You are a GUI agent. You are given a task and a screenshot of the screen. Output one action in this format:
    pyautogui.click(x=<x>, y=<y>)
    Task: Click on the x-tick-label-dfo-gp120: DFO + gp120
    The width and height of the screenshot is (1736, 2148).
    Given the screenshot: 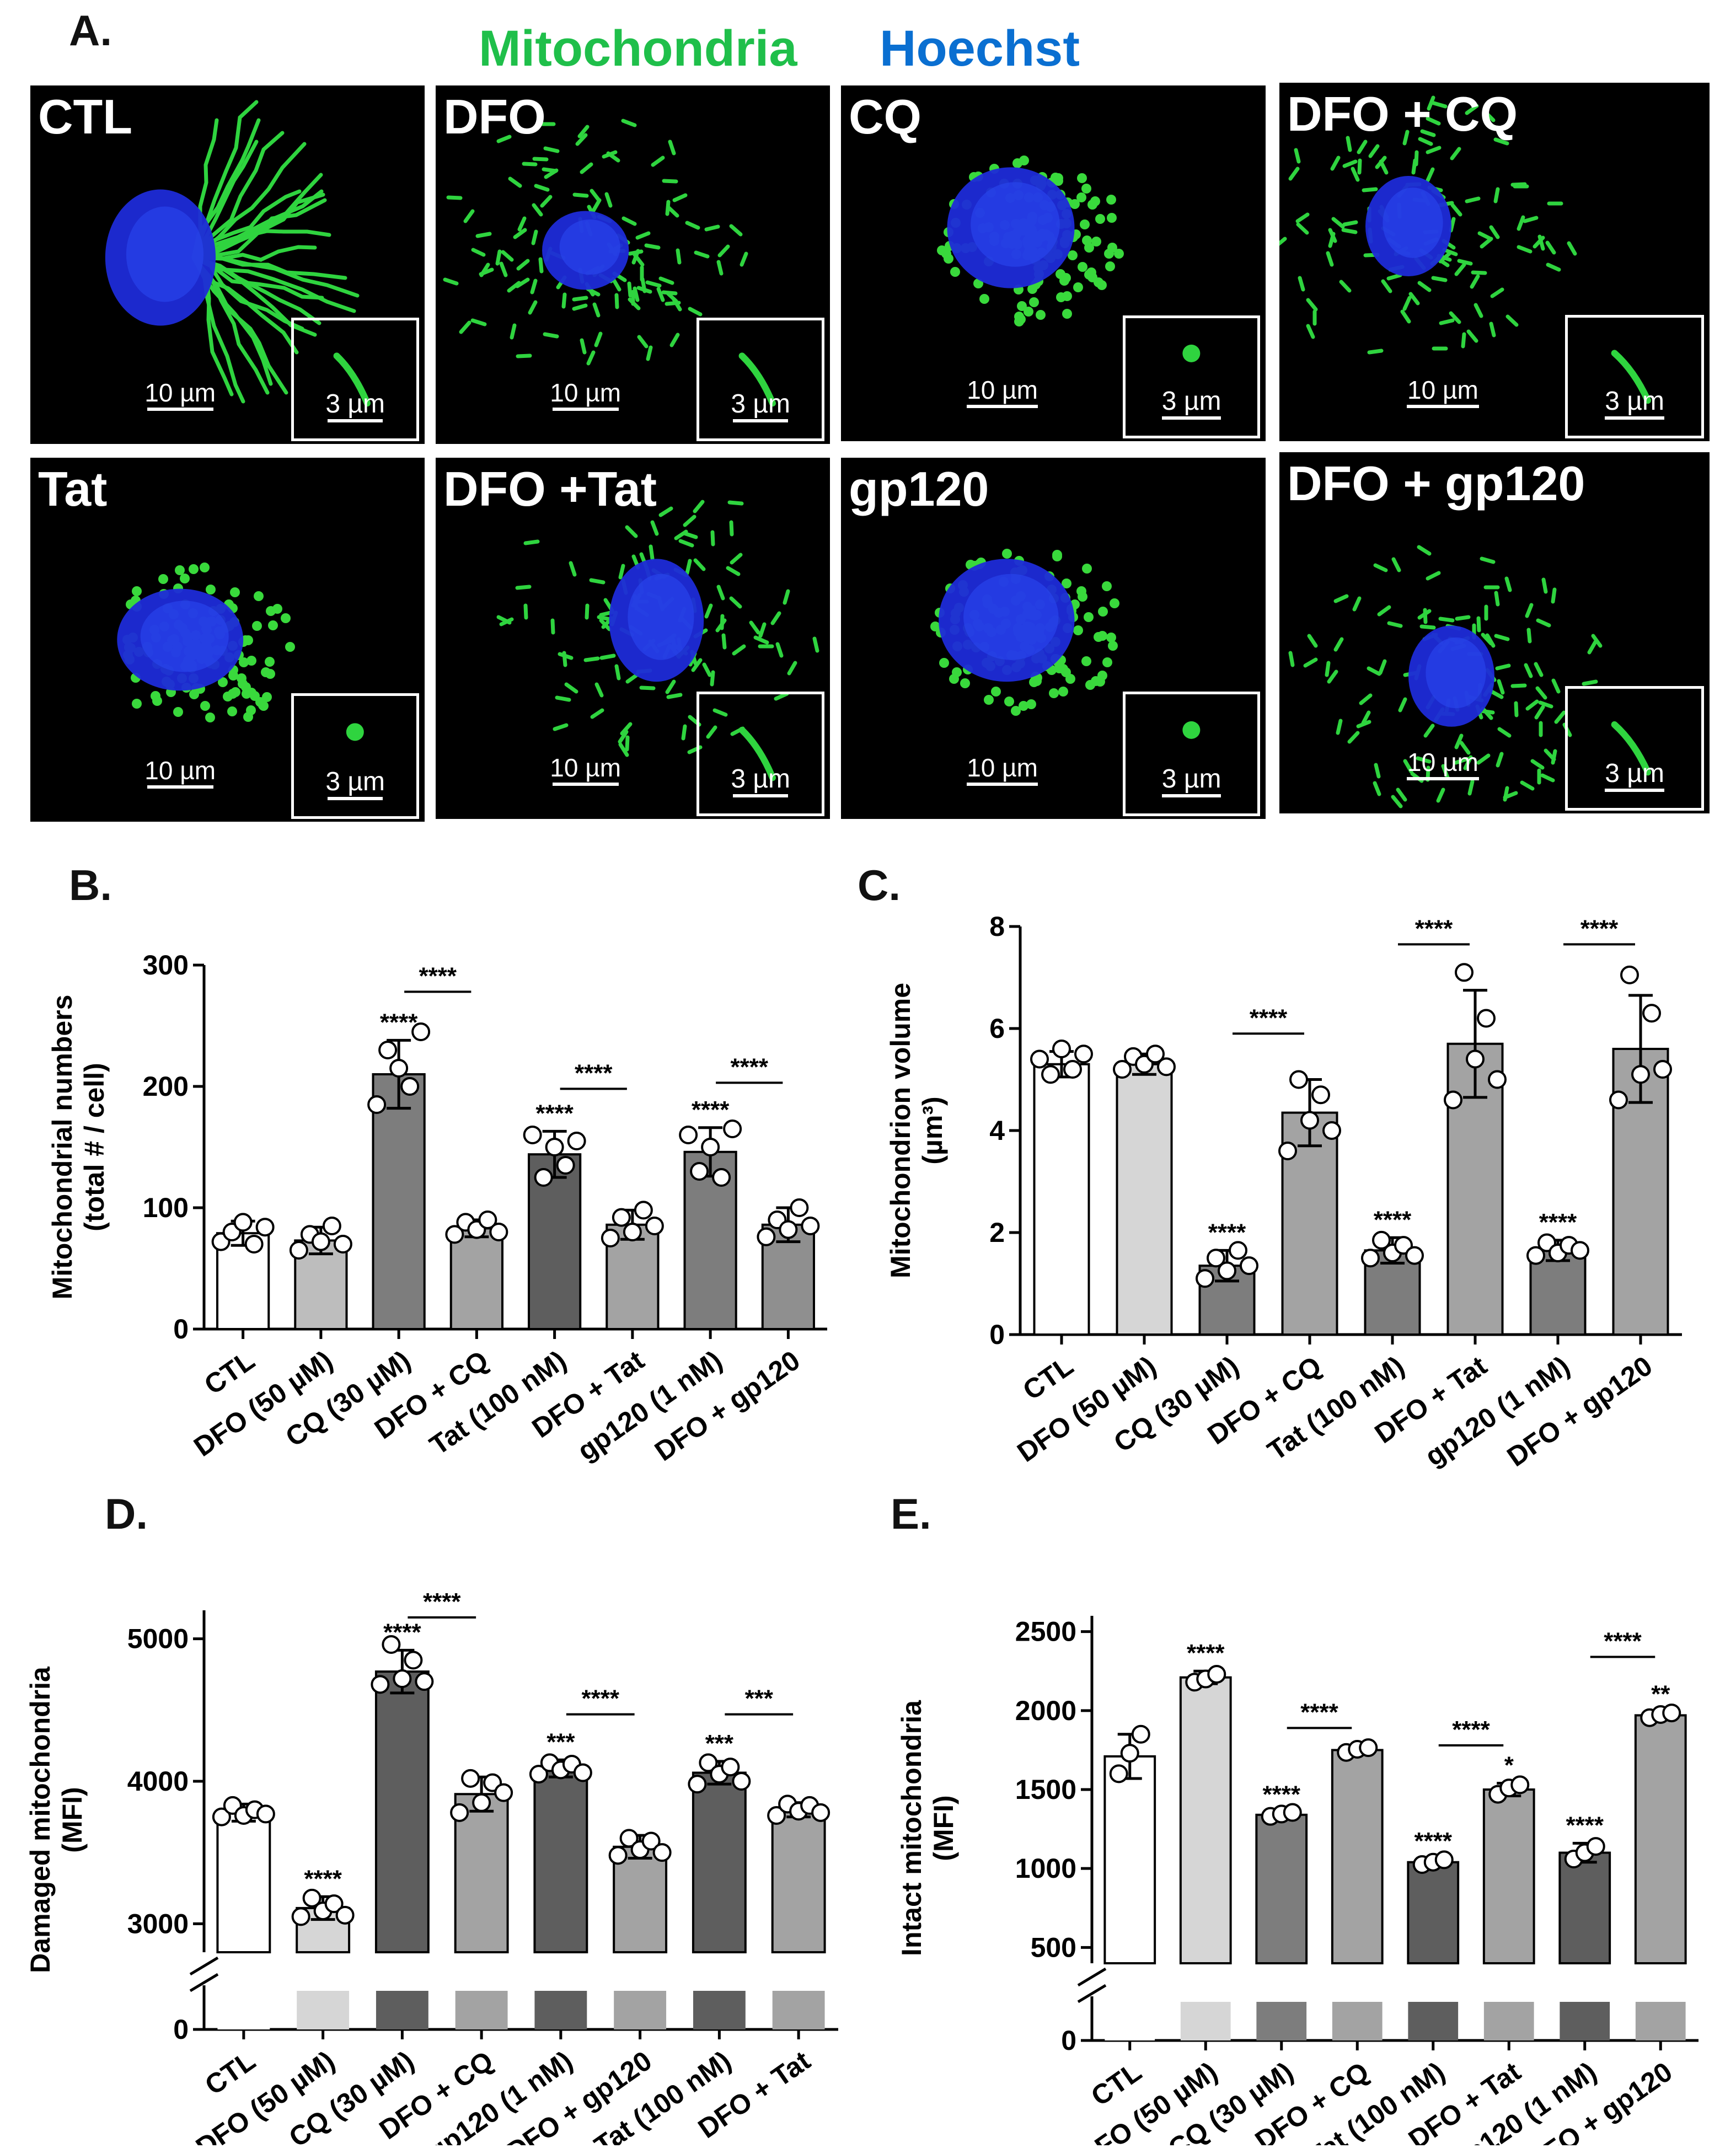 What is the action you would take?
    pyautogui.click(x=1580, y=1411)
    